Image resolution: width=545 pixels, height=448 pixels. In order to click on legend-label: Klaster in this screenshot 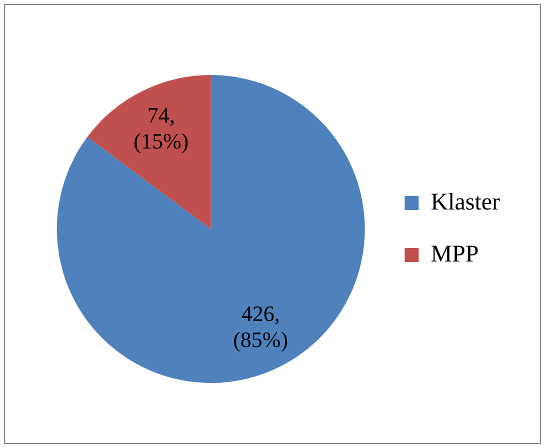, I will do `click(465, 202)`.